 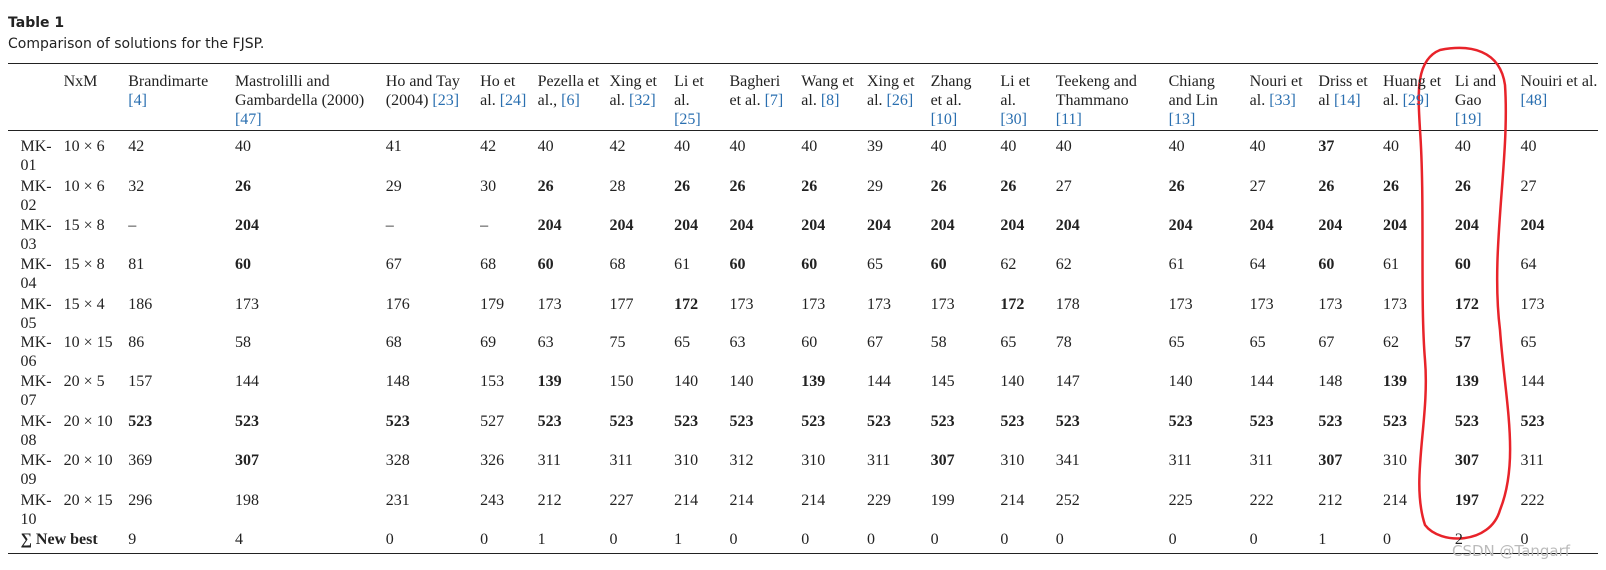 I want to click on summary-cell: 1, so click(x=541, y=539).